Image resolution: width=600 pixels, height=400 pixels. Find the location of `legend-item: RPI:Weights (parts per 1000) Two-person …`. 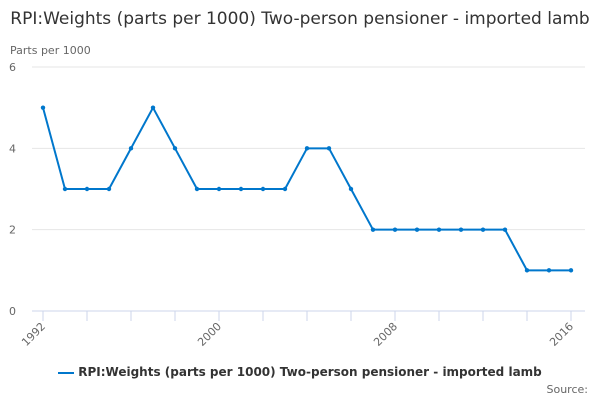

legend-item: RPI:Weights (parts per 1000) Two-person … is located at coordinates (300, 372).